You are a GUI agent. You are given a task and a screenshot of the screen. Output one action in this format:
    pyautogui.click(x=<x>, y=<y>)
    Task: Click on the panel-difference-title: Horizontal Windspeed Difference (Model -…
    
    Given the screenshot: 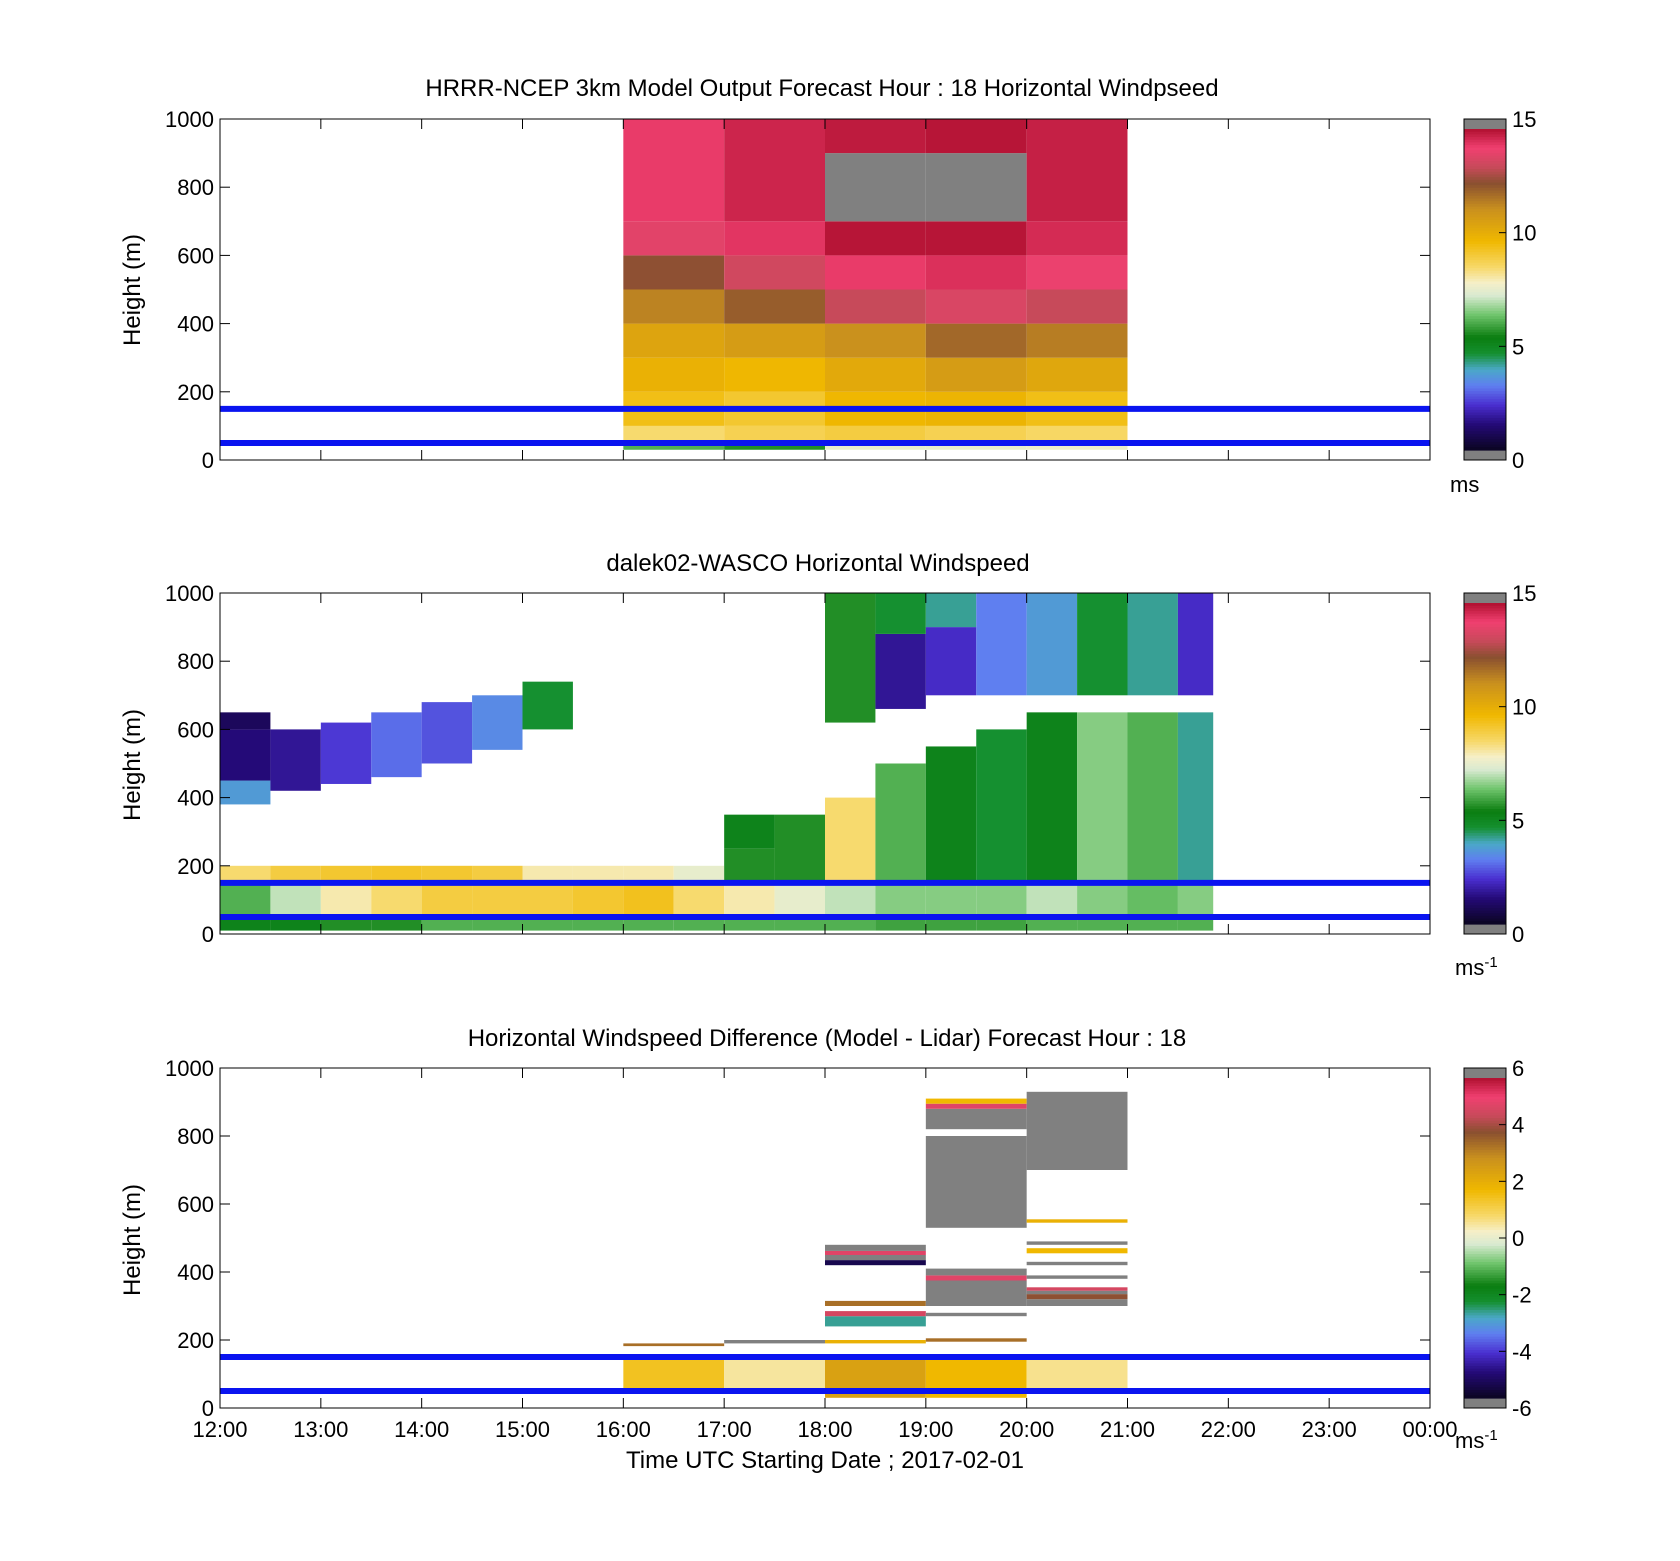 What is the action you would take?
    pyautogui.click(x=827, y=1038)
    